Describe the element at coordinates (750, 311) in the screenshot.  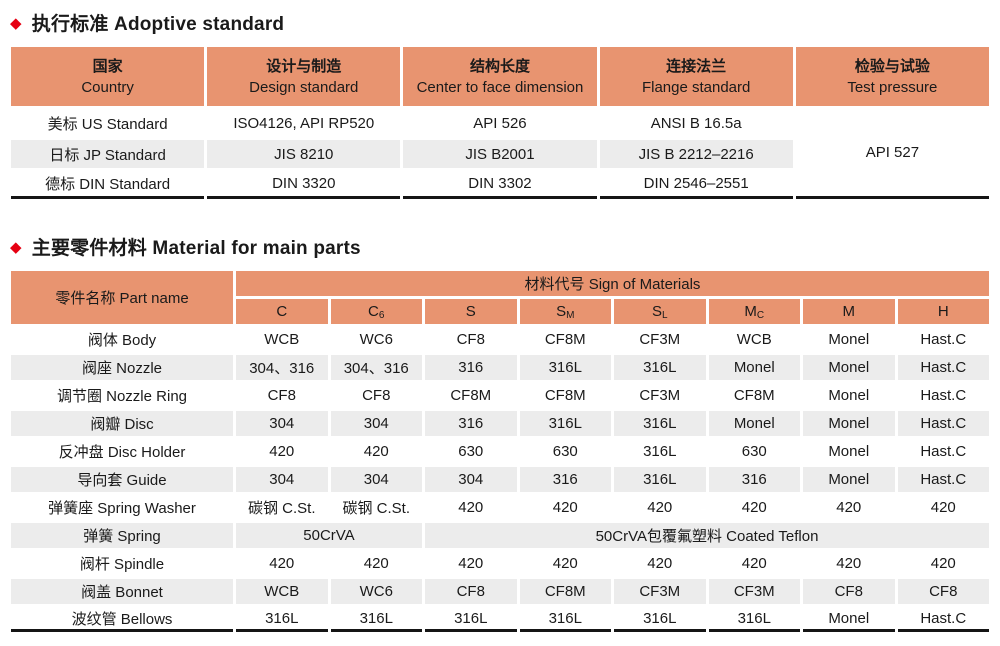
I see `material-code-main: M` at that location.